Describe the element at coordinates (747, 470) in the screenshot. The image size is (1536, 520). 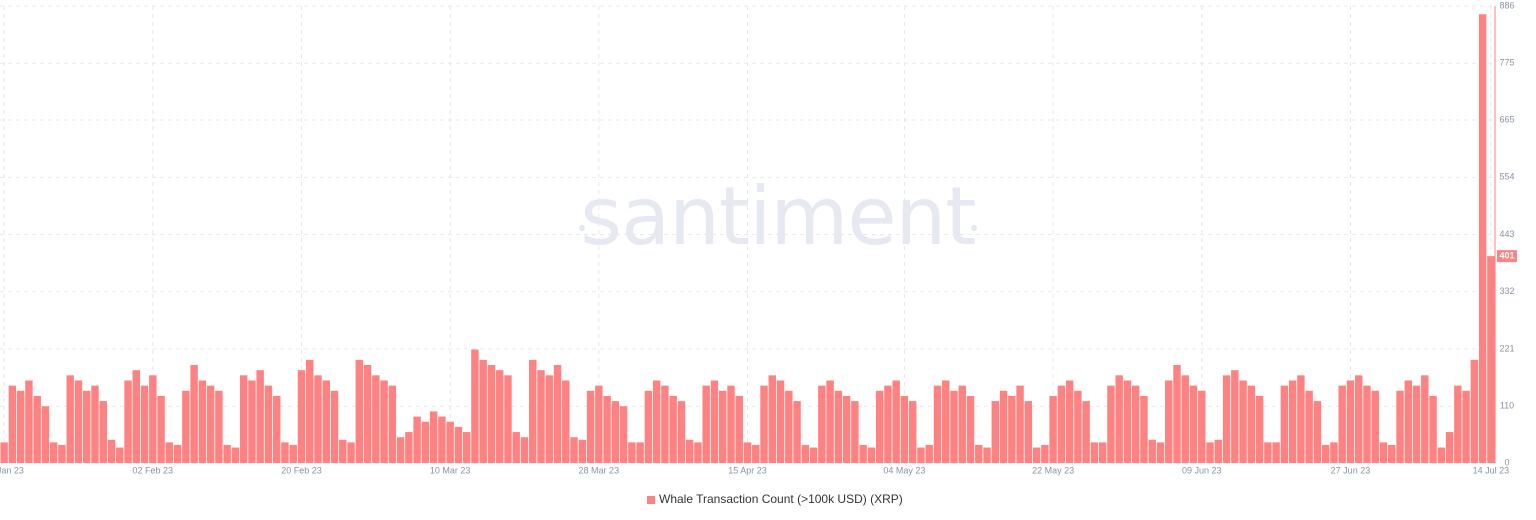
I see `x-tick-label: 15 Apr 23` at that location.